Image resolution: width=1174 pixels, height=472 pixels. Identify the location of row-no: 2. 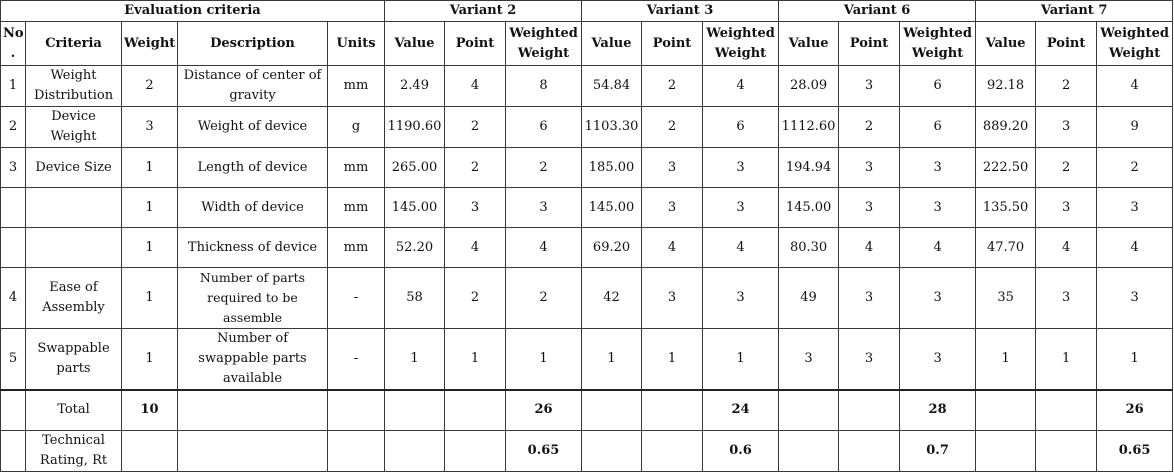
(13, 127).